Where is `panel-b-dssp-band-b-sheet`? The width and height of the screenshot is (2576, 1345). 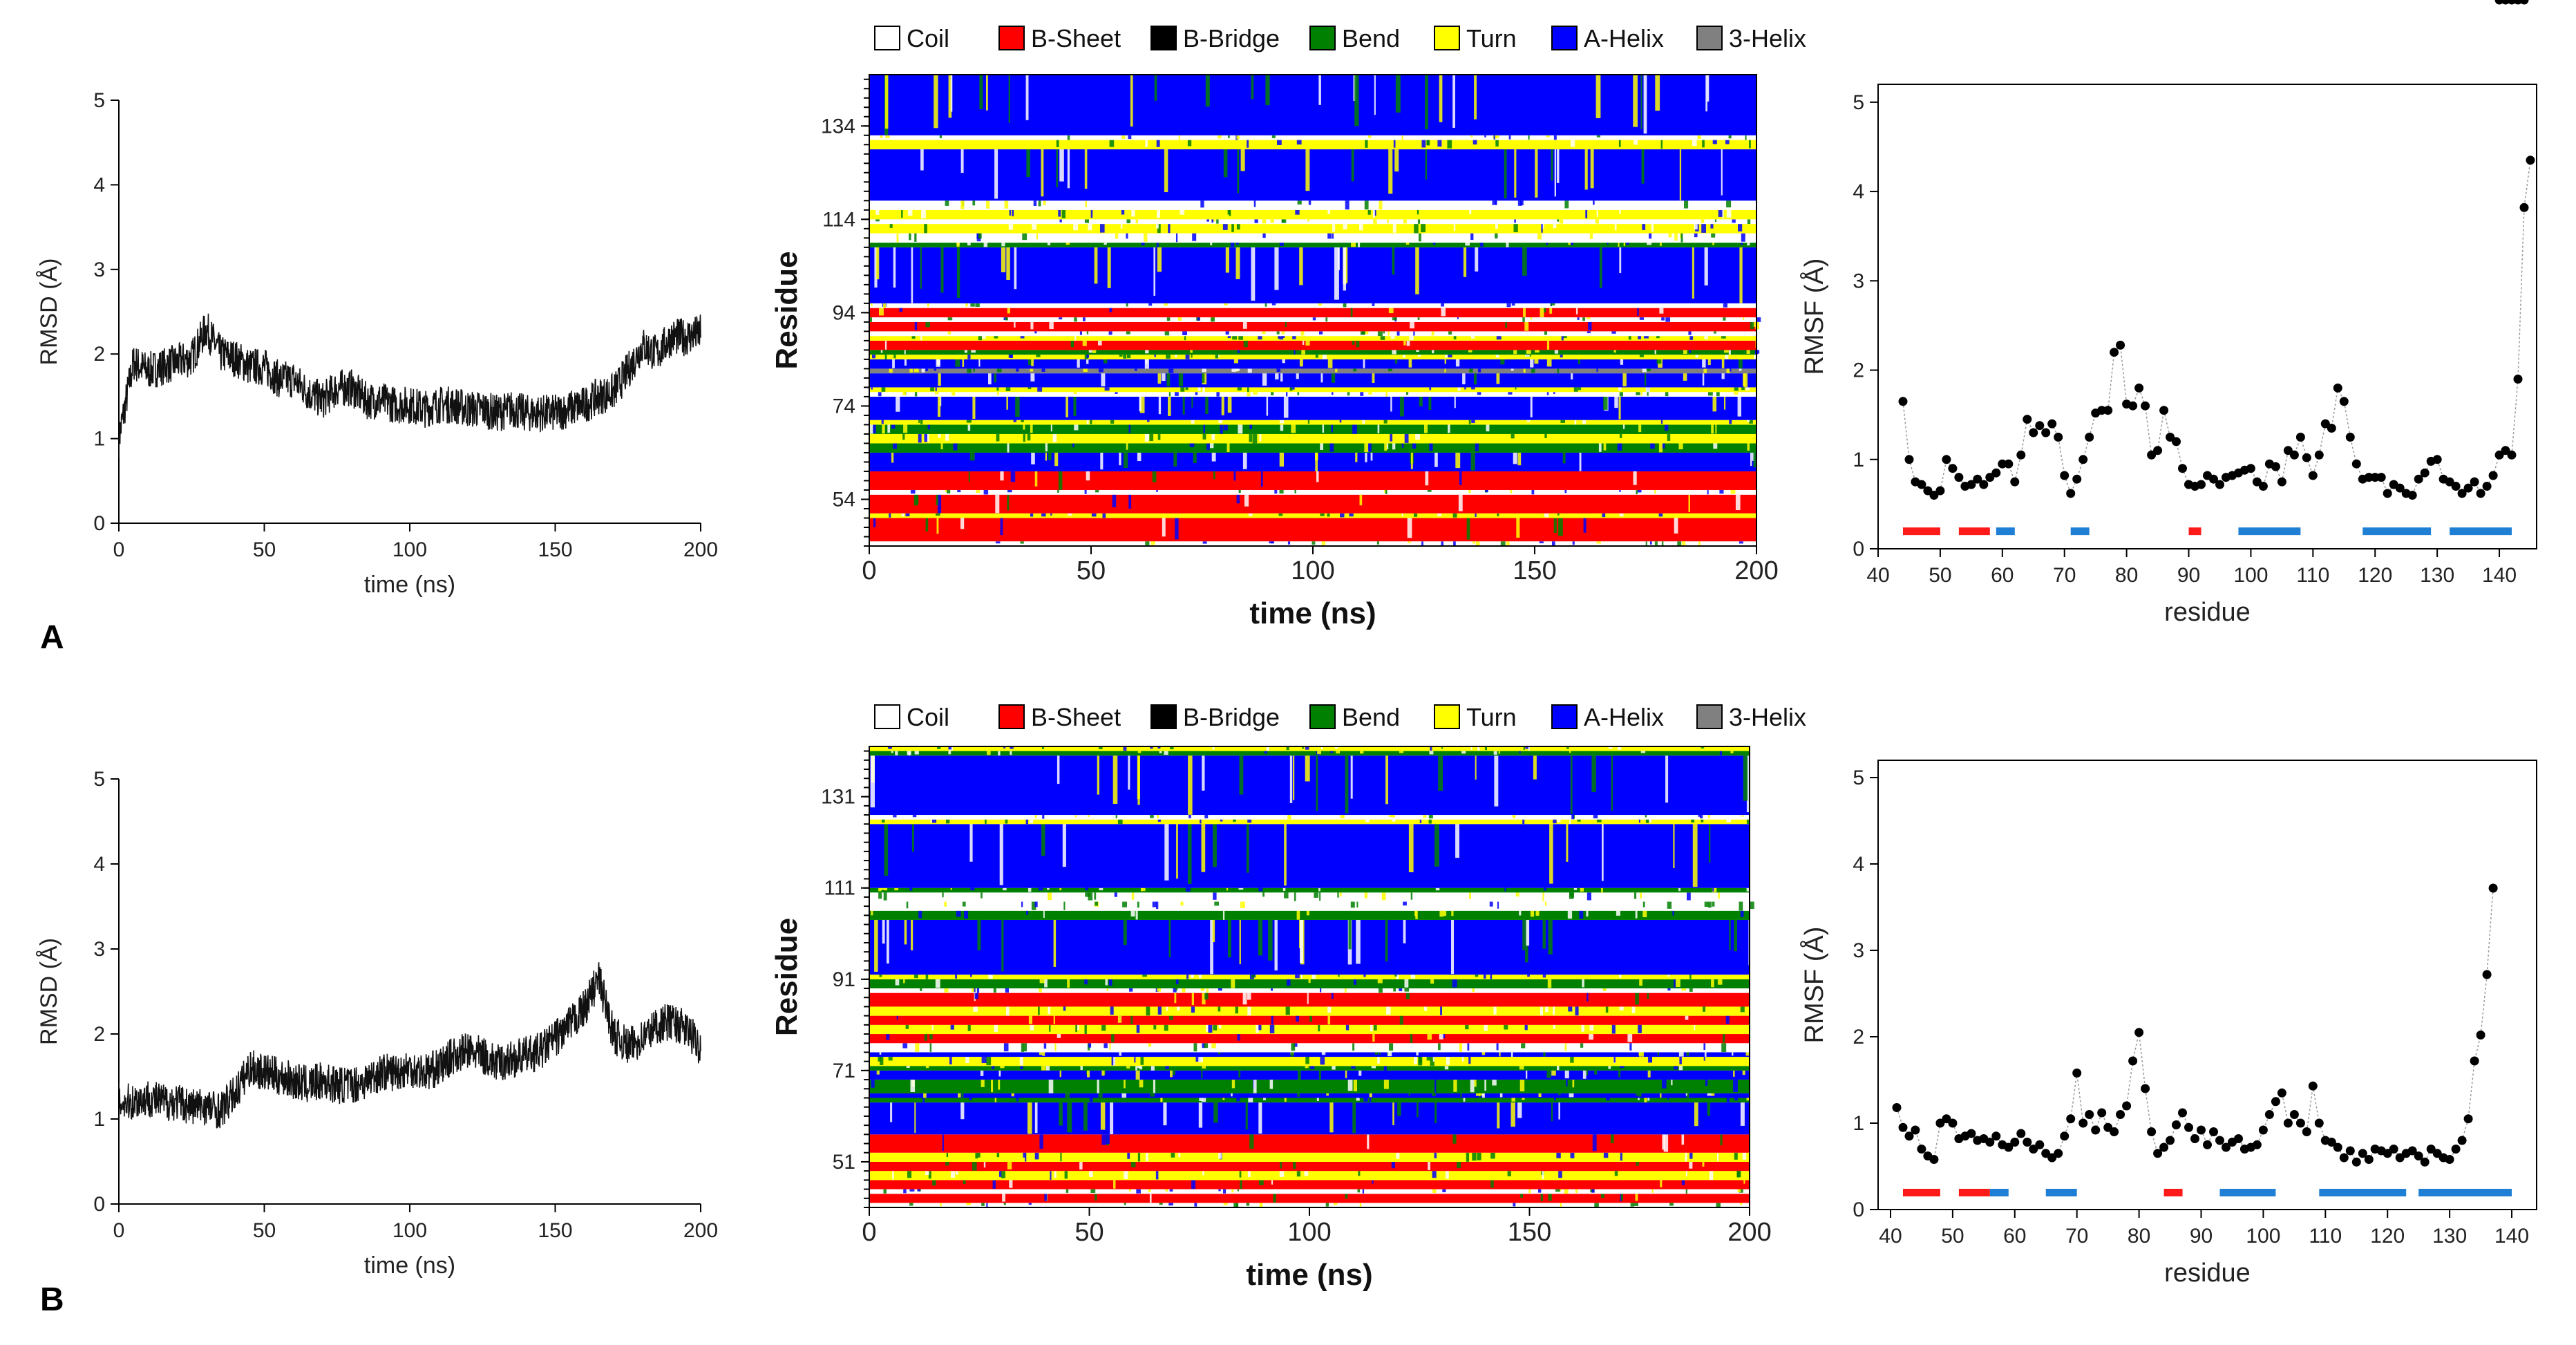 panel-b-dssp-band-b-sheet is located at coordinates (1309, 1184).